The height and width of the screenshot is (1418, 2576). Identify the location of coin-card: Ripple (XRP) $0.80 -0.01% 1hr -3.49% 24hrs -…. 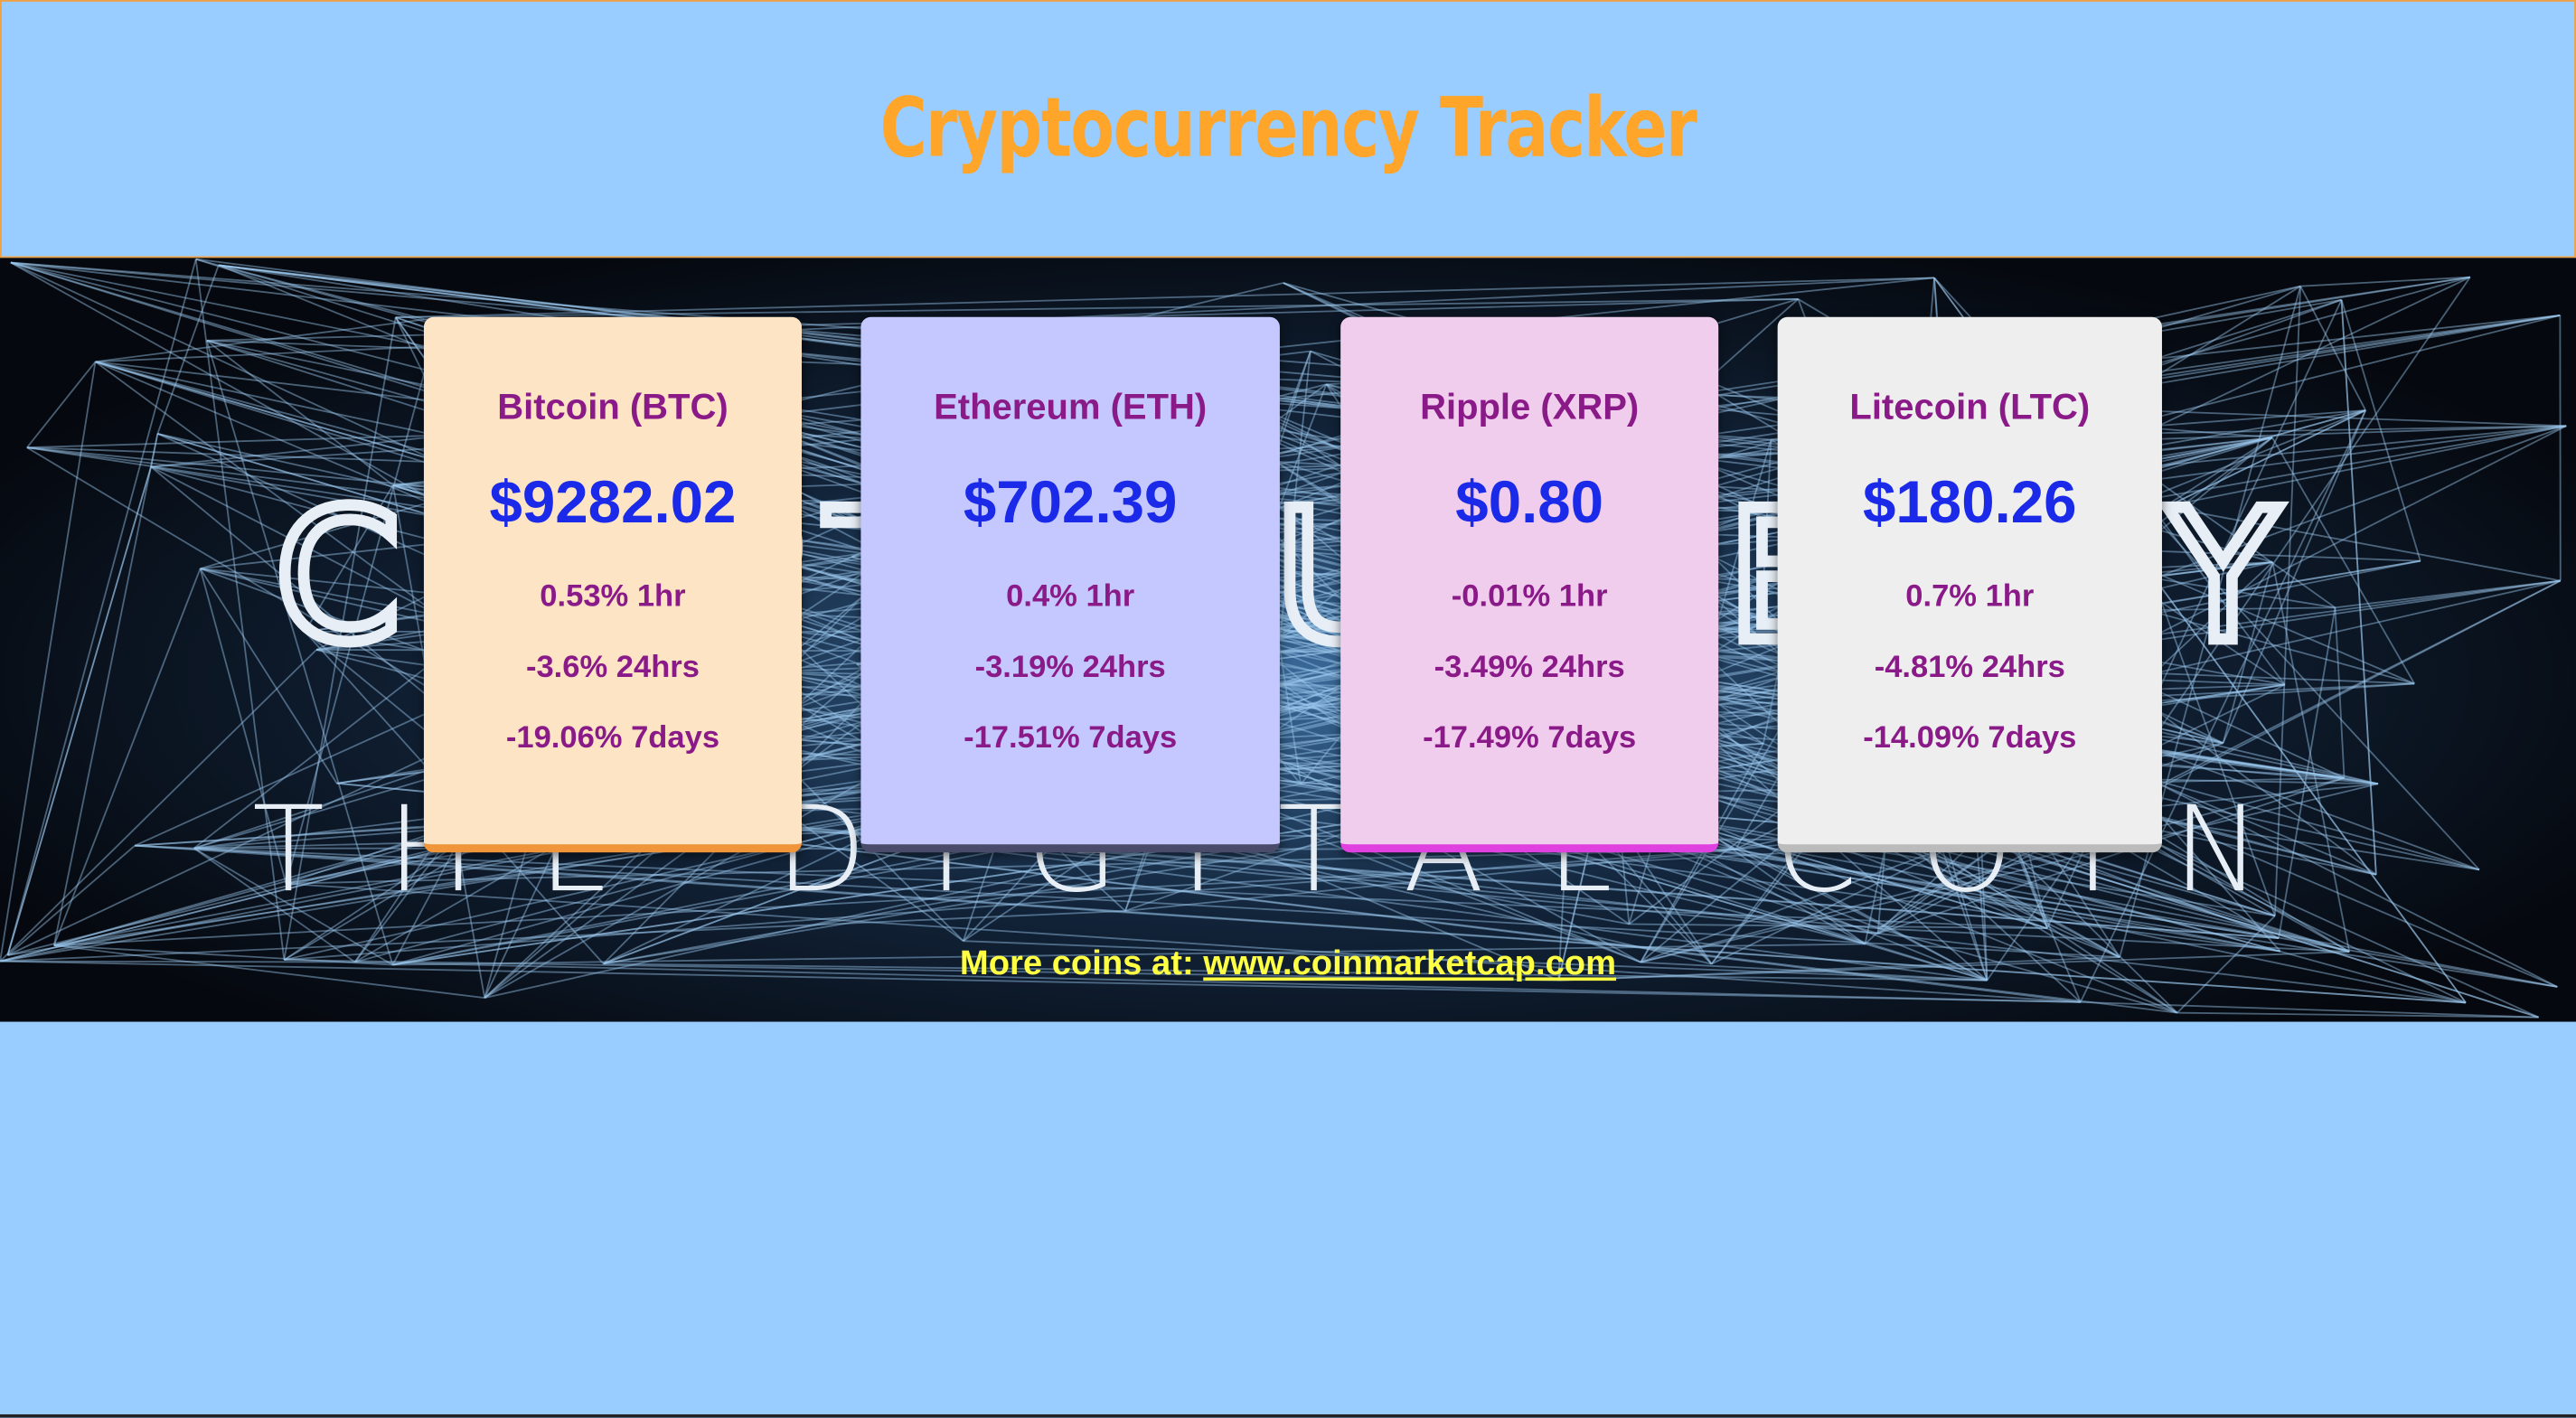
(1529, 585).